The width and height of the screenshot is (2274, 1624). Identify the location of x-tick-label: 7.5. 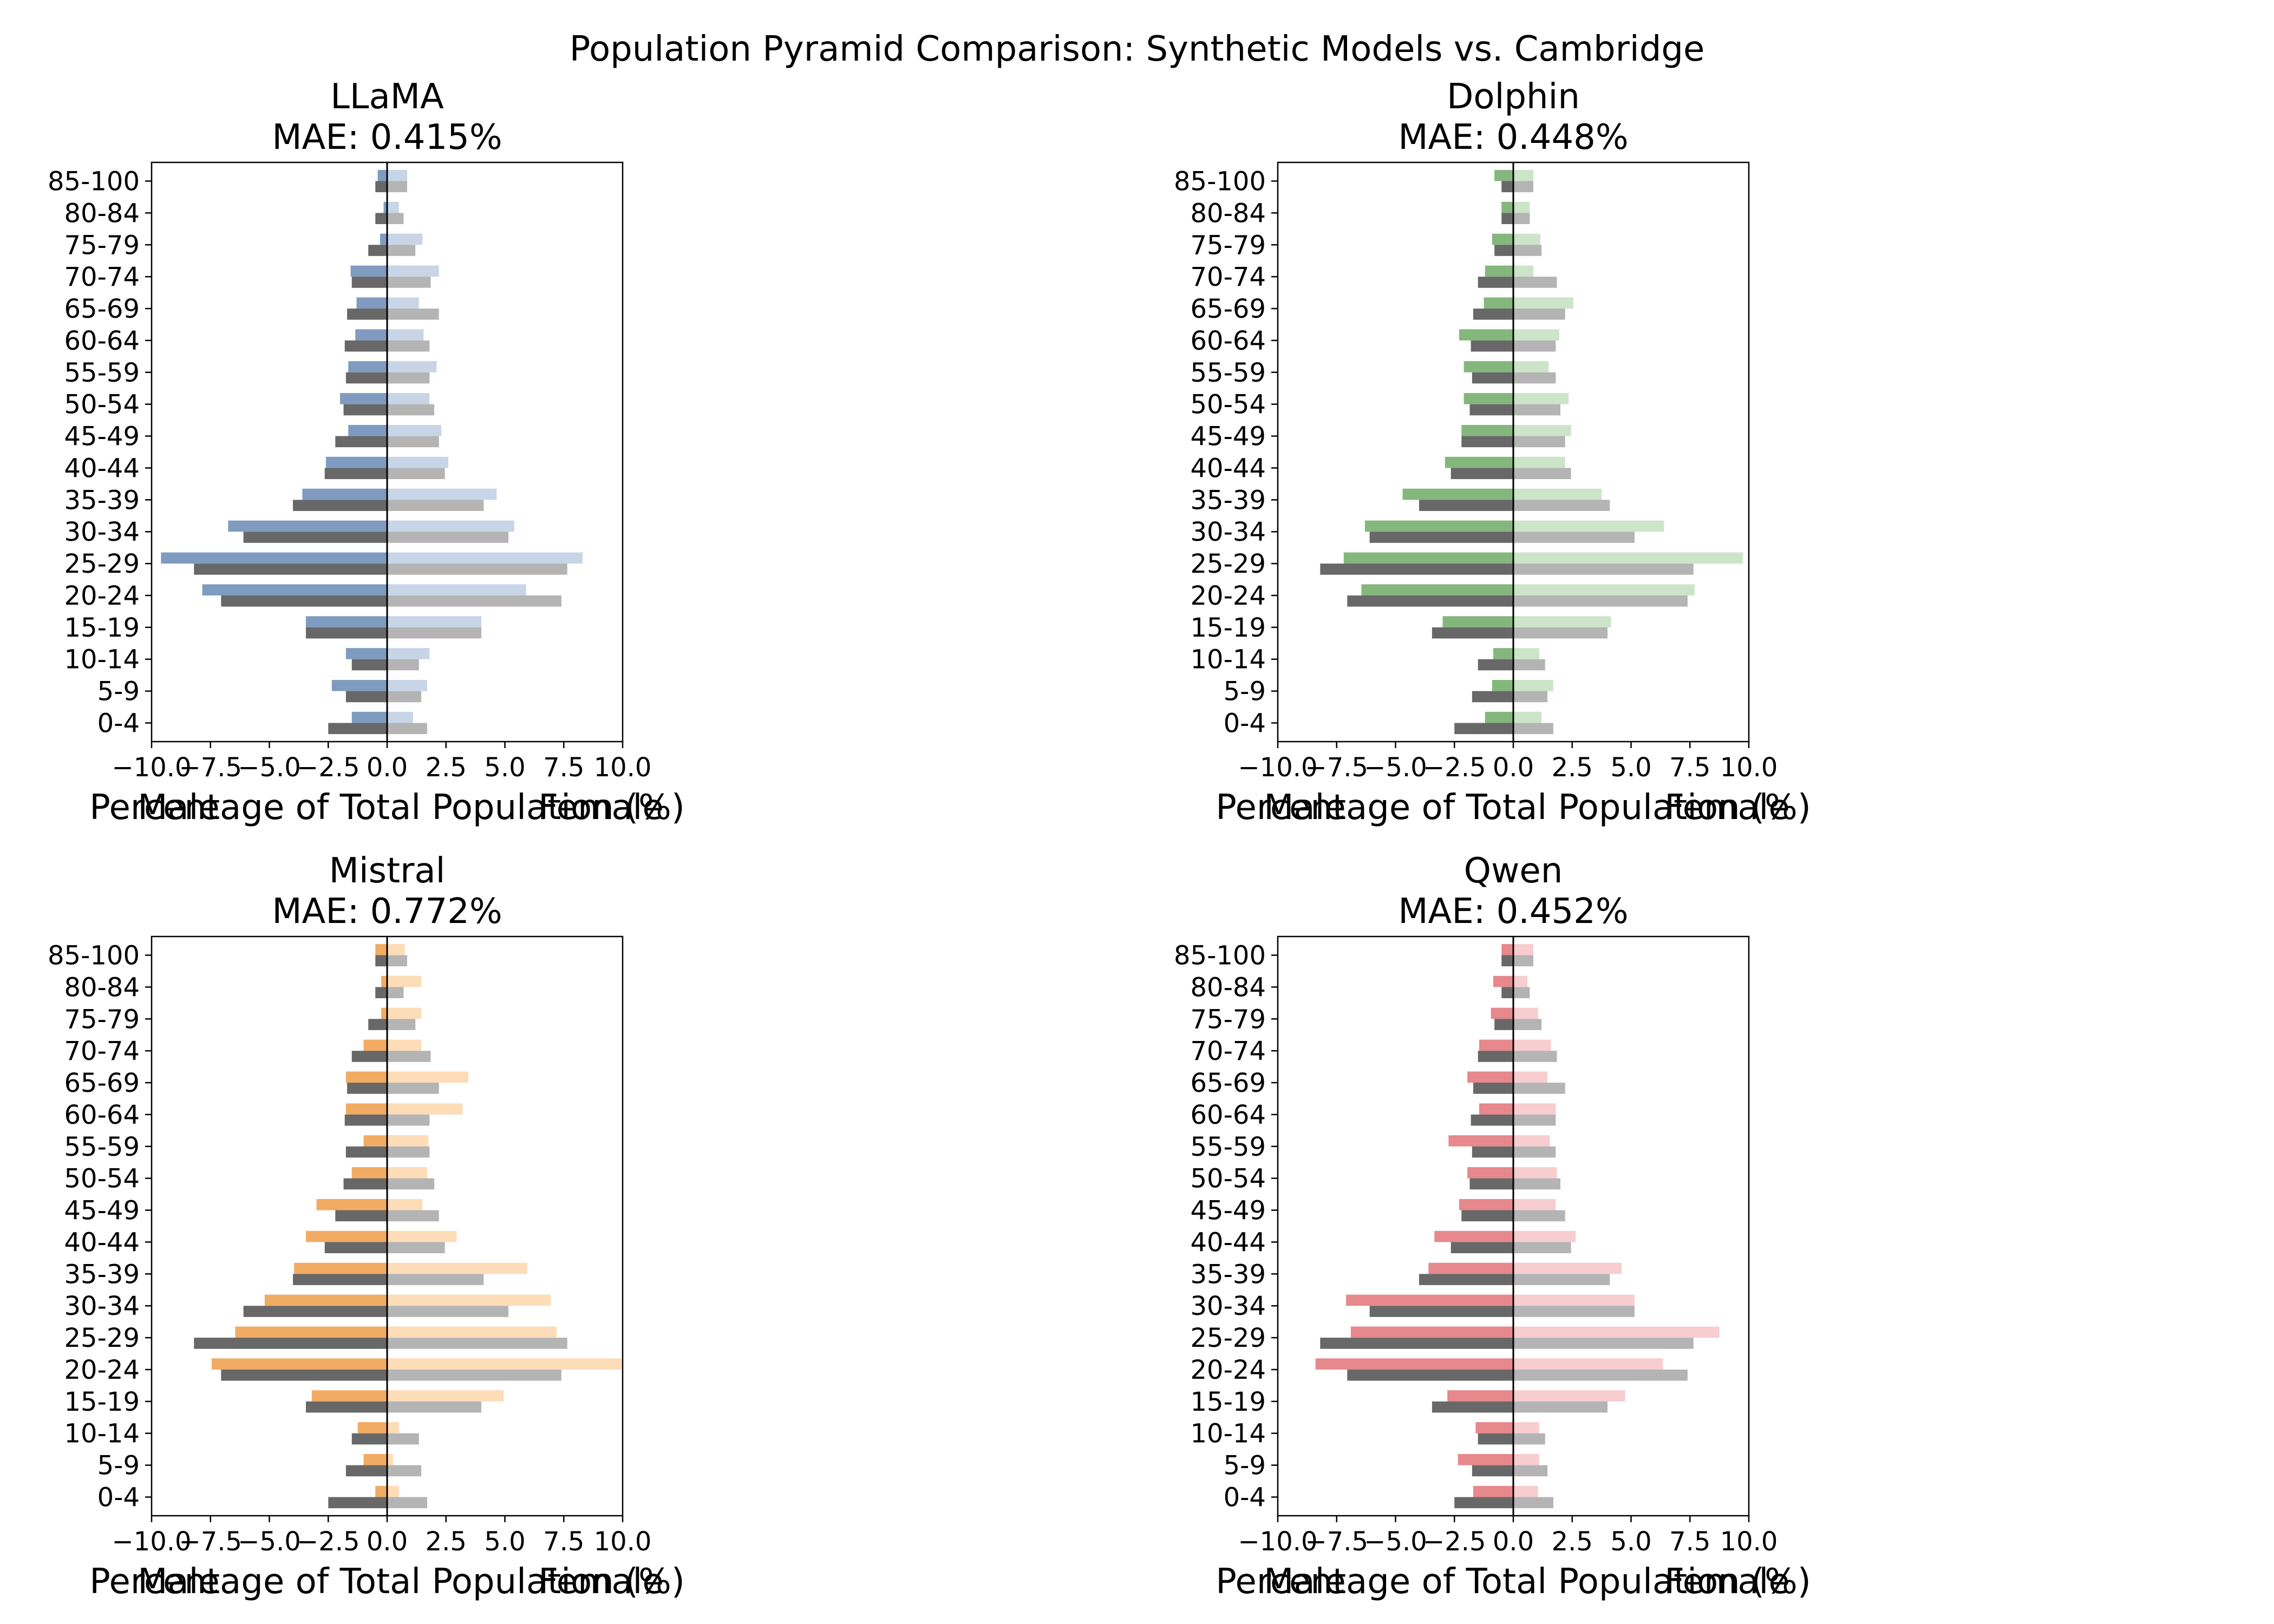
(1690, 1542).